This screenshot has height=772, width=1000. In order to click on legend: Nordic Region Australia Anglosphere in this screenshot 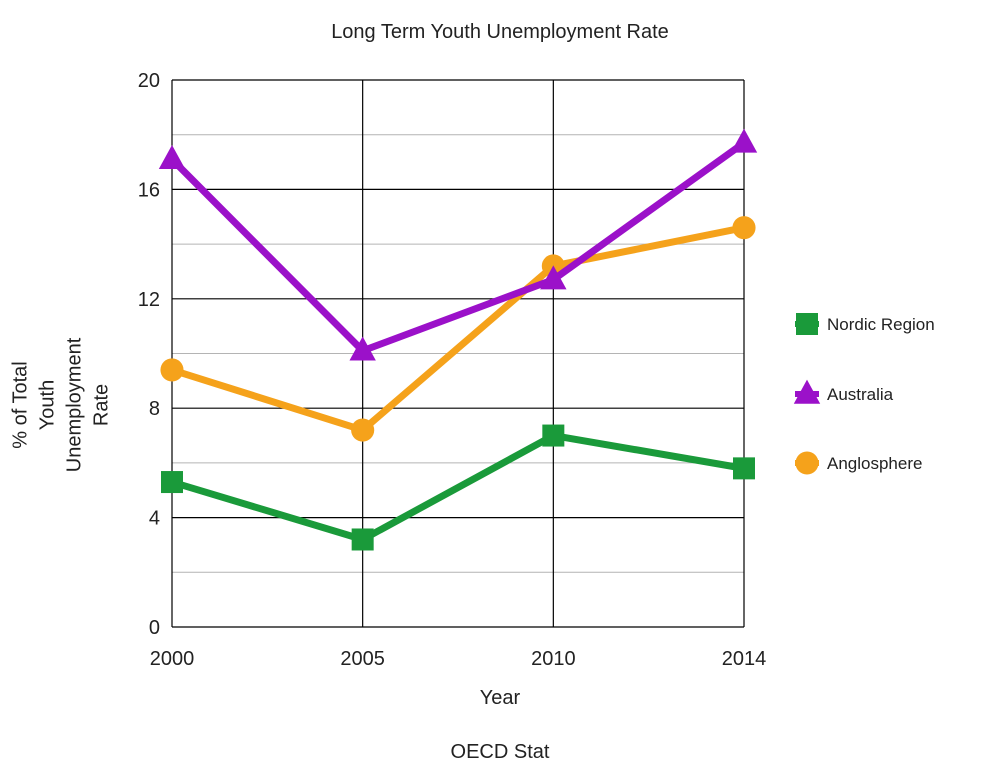, I will do `click(864, 394)`.